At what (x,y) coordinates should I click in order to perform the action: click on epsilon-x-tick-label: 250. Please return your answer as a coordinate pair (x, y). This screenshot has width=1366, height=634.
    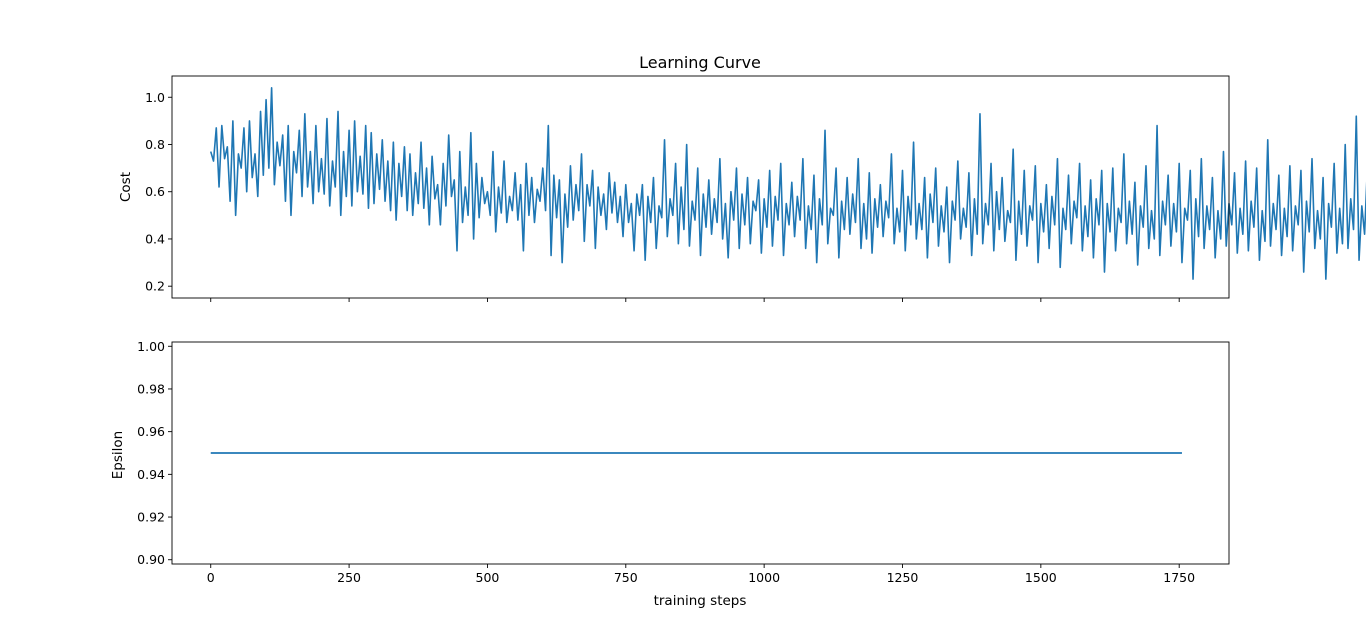
    Looking at the image, I should click on (349, 577).